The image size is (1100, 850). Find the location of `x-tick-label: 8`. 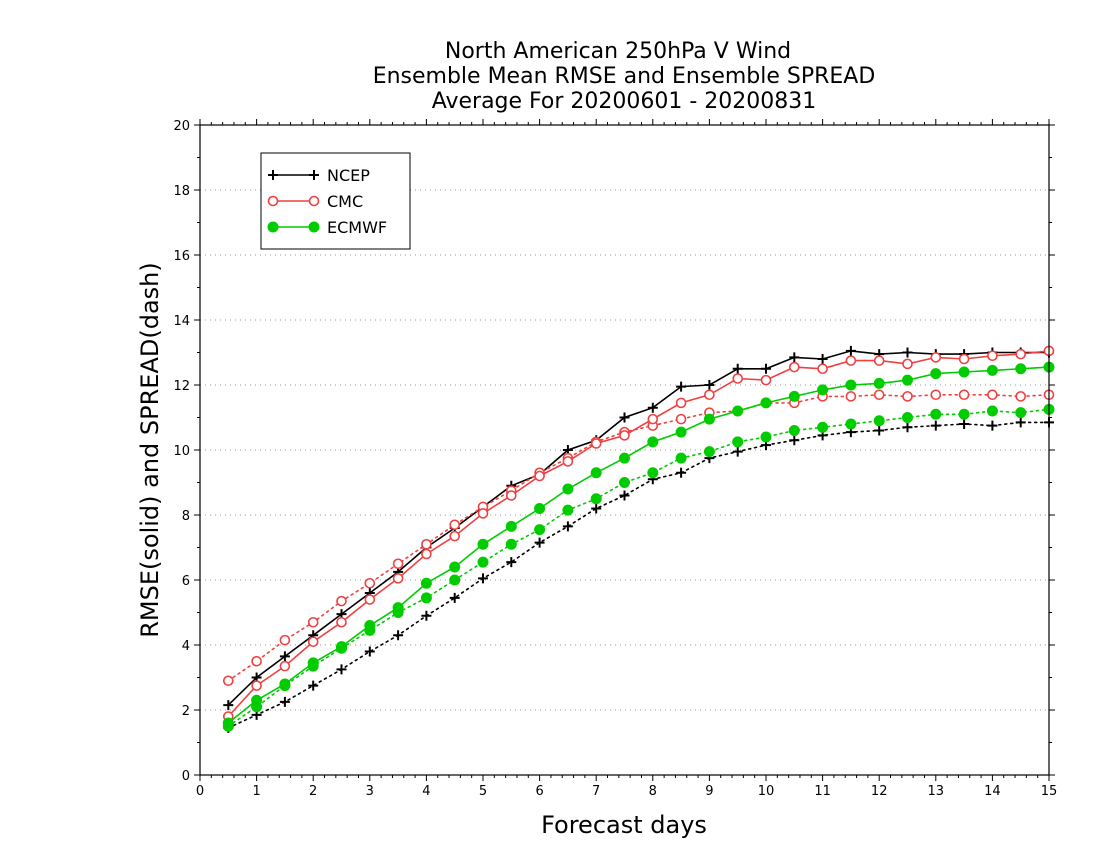

x-tick-label: 8 is located at coordinates (653, 791).